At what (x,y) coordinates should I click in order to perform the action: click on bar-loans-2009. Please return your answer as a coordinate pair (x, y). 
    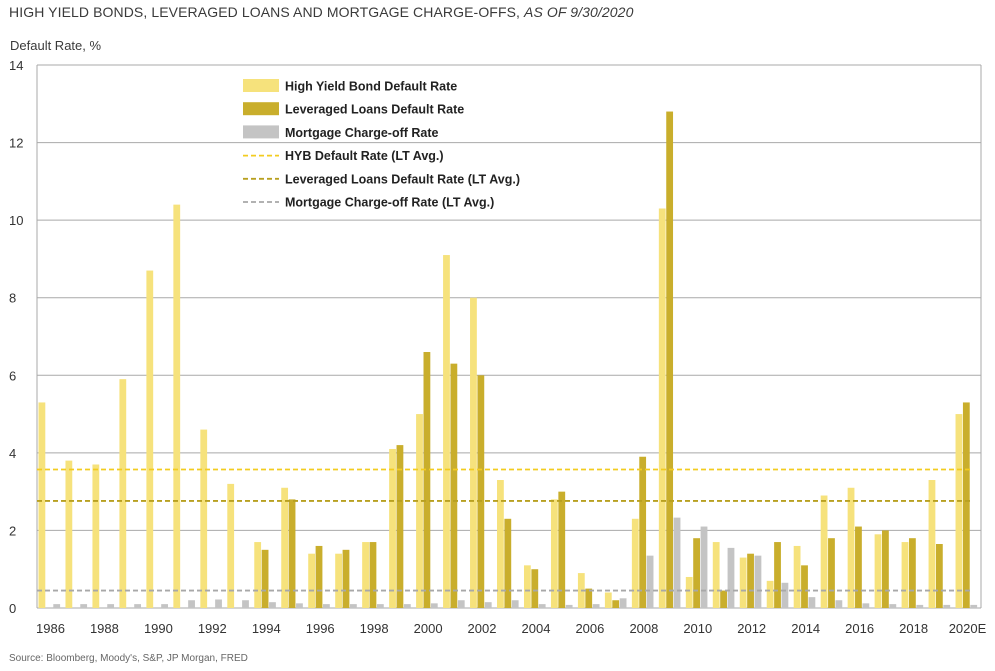
    Looking at the image, I should click on (670, 359).